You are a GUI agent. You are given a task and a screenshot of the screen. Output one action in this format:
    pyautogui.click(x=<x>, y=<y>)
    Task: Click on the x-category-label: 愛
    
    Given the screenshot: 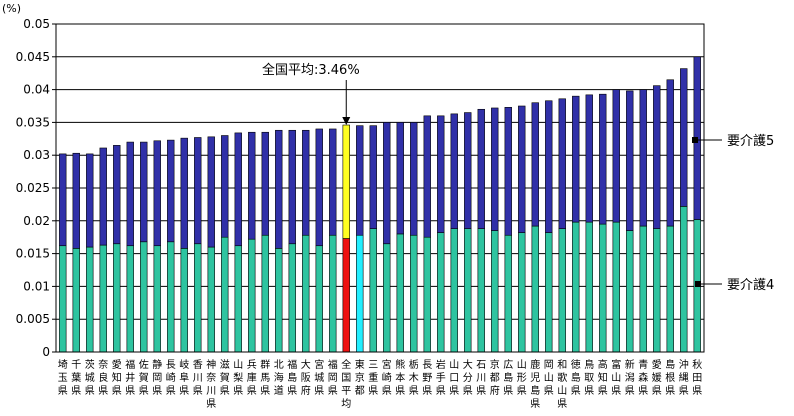 What is the action you would take?
    pyautogui.click(x=657, y=364)
    